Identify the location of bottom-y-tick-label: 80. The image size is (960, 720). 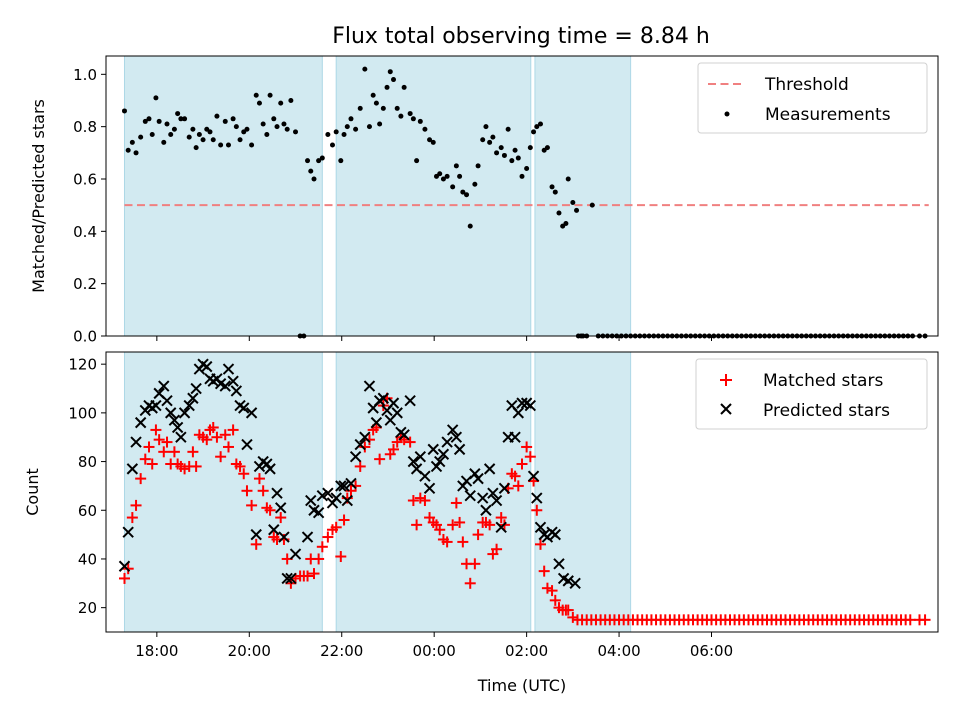
(87, 462).